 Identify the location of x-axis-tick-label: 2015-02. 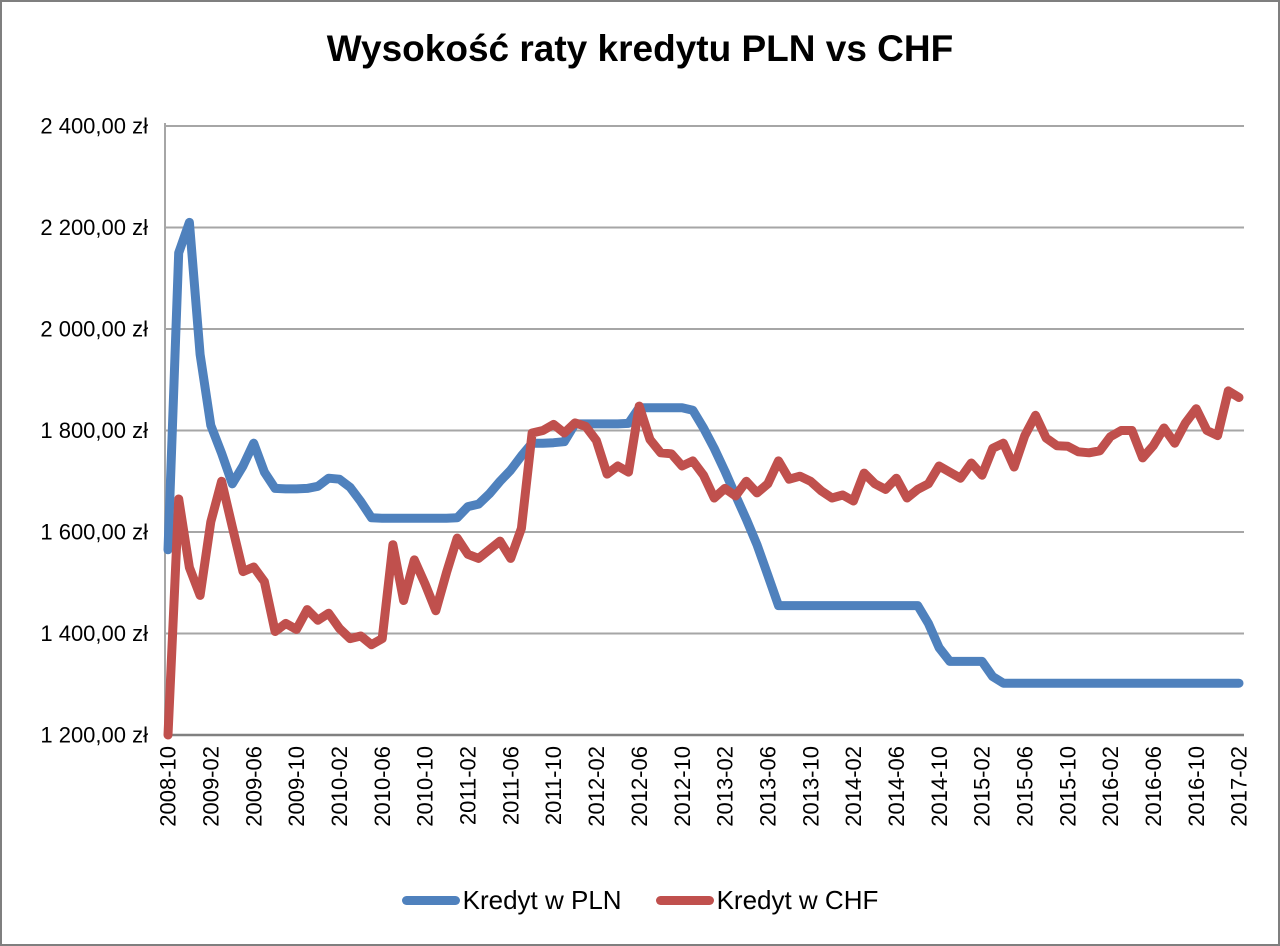
(982, 786).